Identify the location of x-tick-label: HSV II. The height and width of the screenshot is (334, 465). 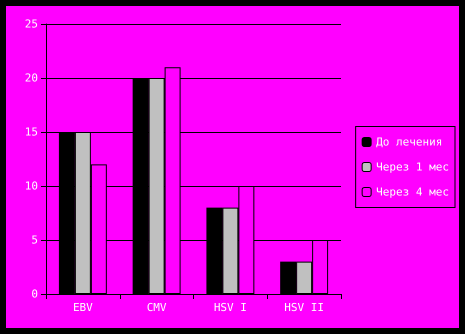
(304, 307).